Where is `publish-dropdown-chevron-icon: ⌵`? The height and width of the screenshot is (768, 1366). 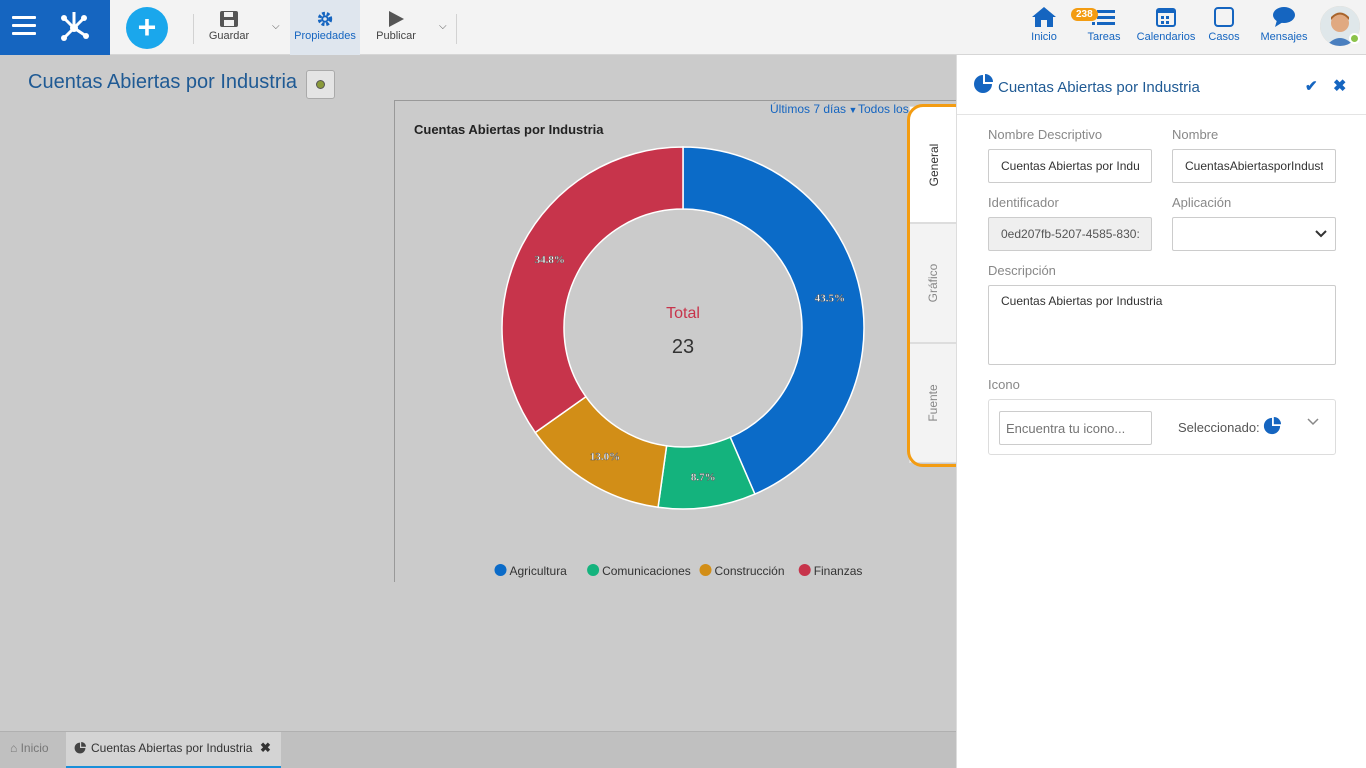 publish-dropdown-chevron-icon: ⌵ is located at coordinates (443, 26).